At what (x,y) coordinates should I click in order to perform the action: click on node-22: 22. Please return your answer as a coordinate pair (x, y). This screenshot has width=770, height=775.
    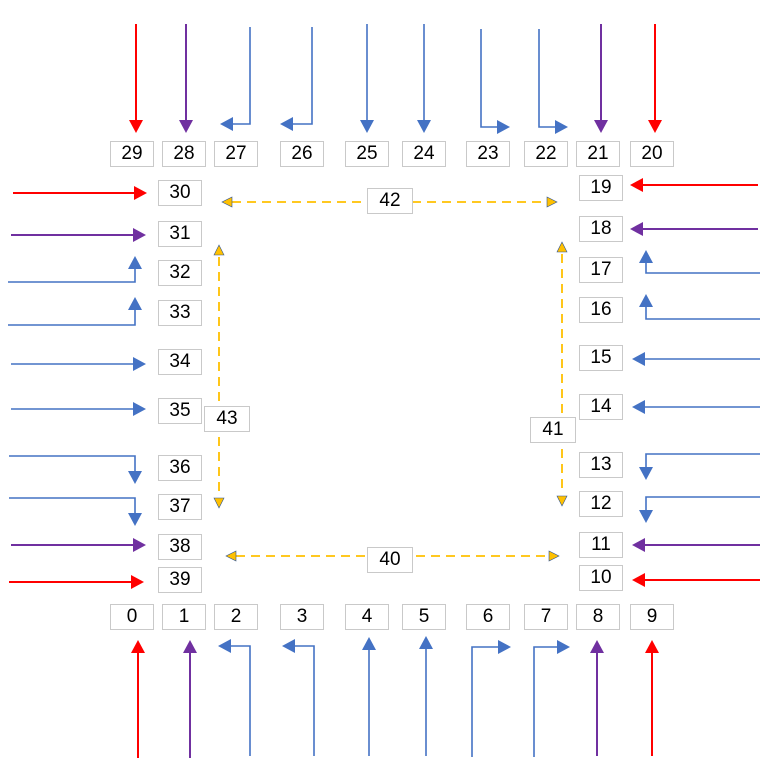
    Looking at the image, I should click on (546, 154).